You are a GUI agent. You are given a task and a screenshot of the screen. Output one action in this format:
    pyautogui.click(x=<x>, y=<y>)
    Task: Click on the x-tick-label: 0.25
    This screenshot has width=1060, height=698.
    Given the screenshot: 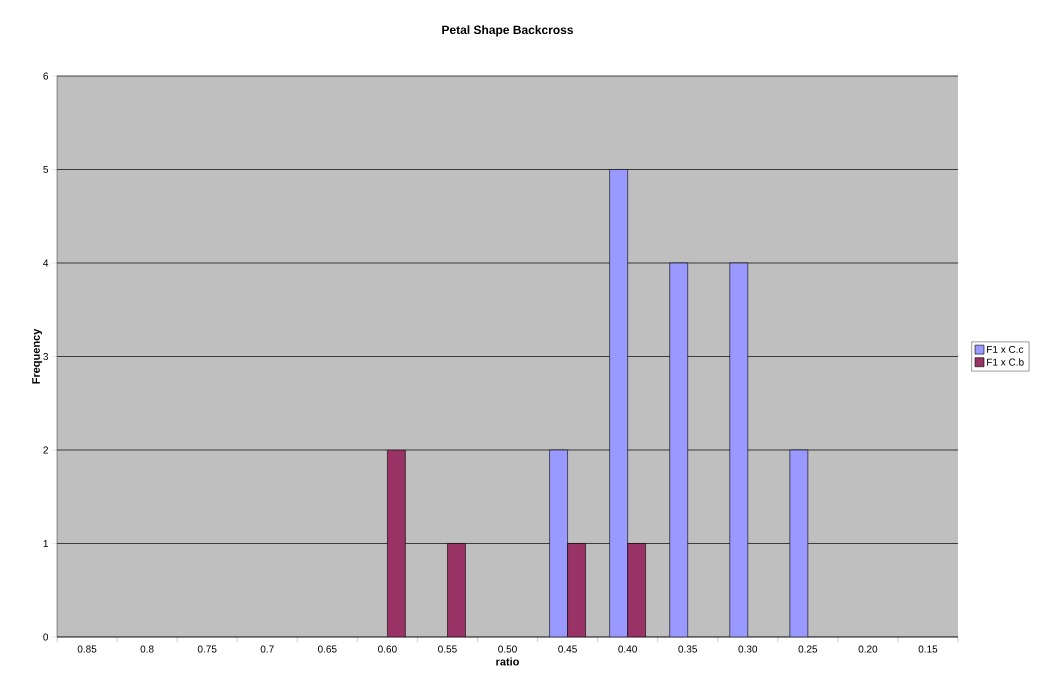 What is the action you would take?
    pyautogui.click(x=808, y=649)
    